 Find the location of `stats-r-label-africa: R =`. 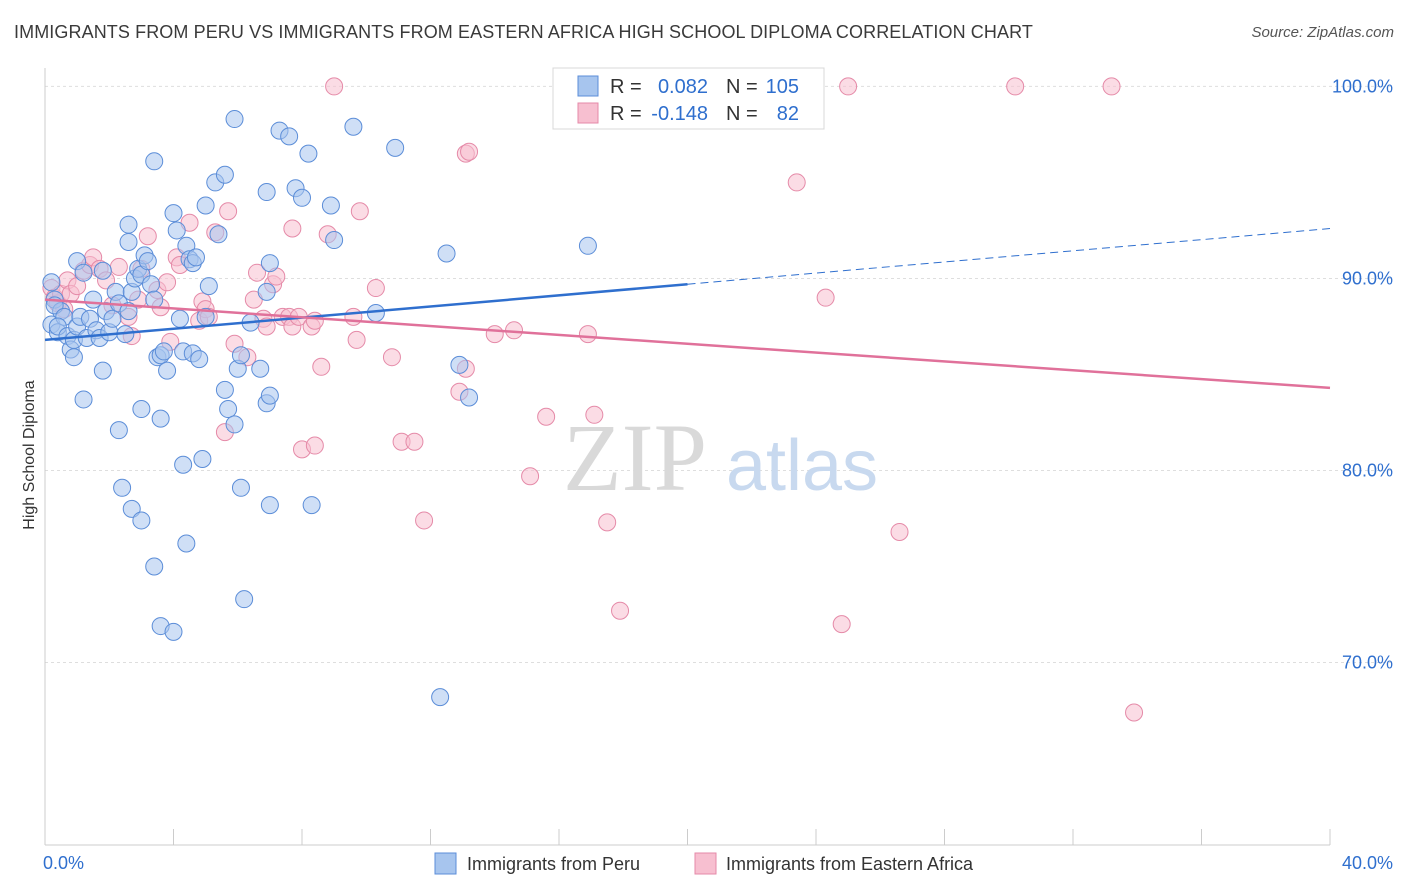

stats-r-label-africa: R = is located at coordinates (626, 114).